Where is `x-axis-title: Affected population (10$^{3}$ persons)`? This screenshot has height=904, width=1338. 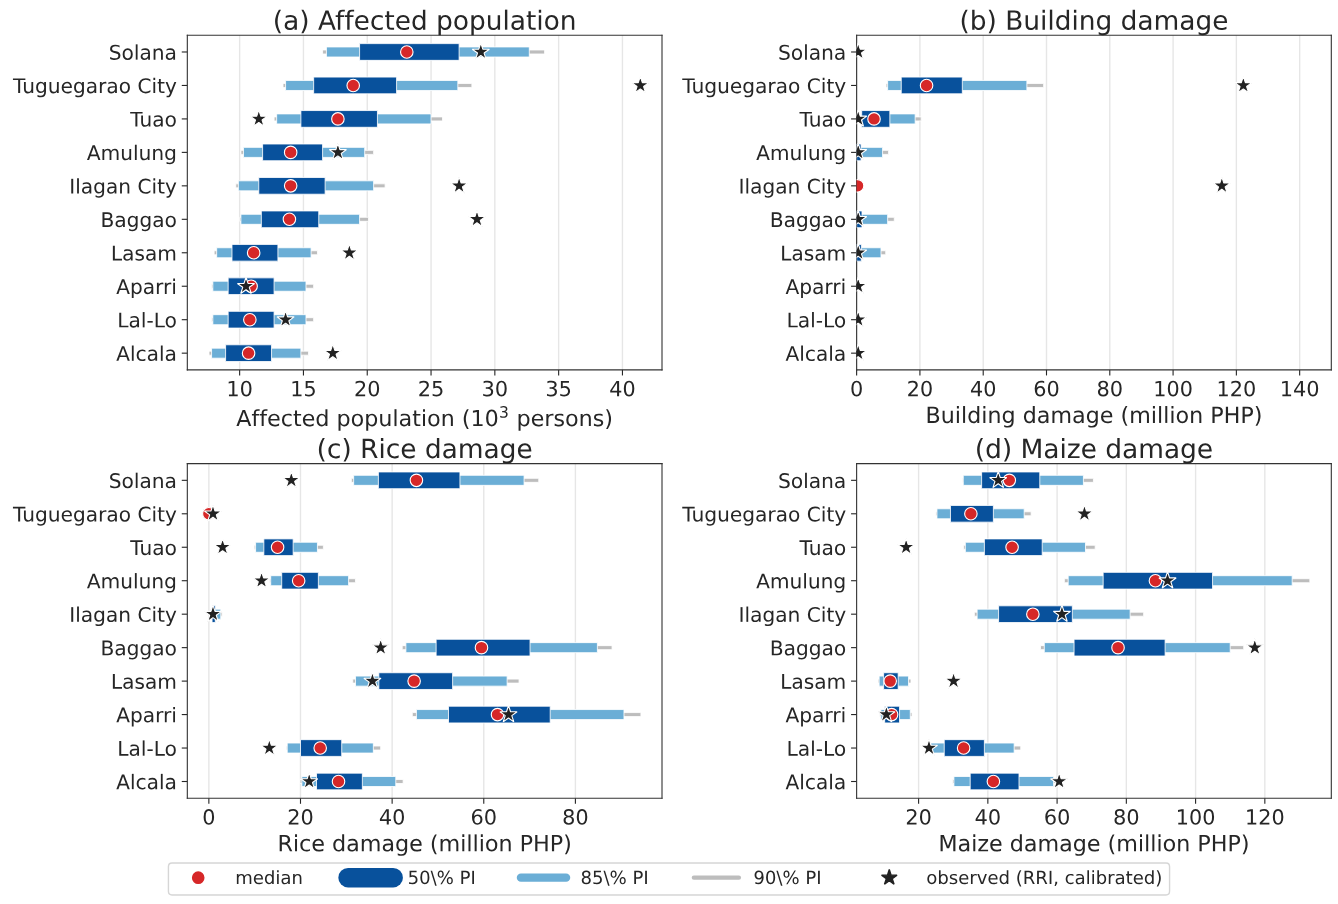
x-axis-title: Affected population (10$^{3}$ persons) is located at coordinates (424, 418).